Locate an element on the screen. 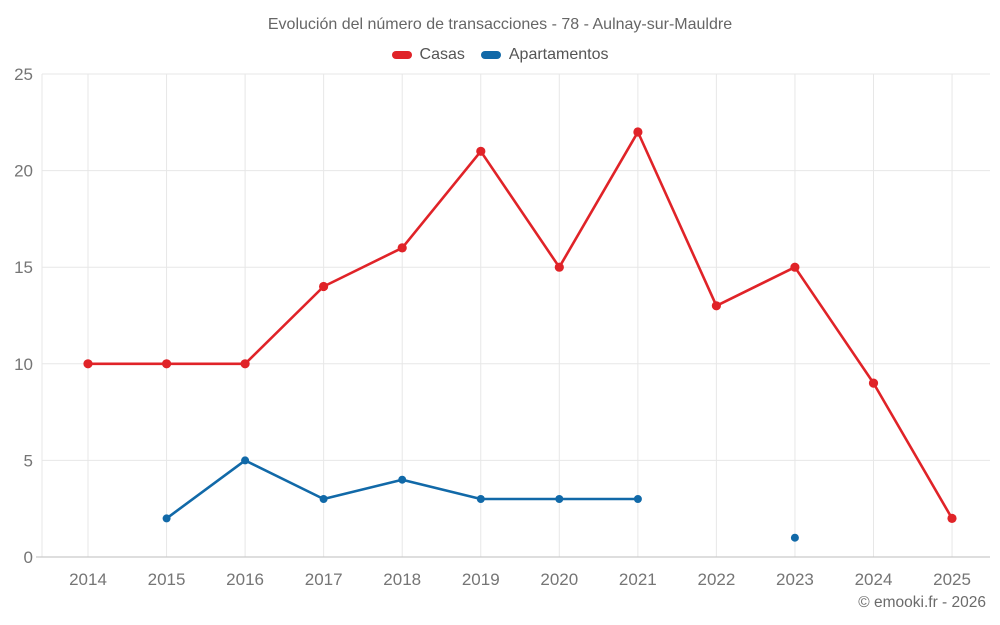 The width and height of the screenshot is (1000, 625). legend-label: Apartamentos is located at coordinates (558, 54).